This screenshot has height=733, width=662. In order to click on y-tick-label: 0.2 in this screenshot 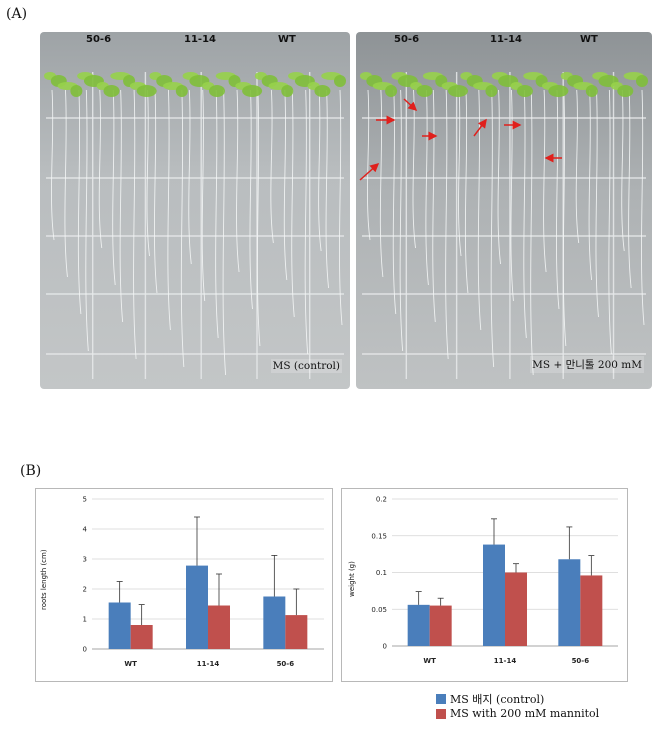, I will do `click(381, 500)`.